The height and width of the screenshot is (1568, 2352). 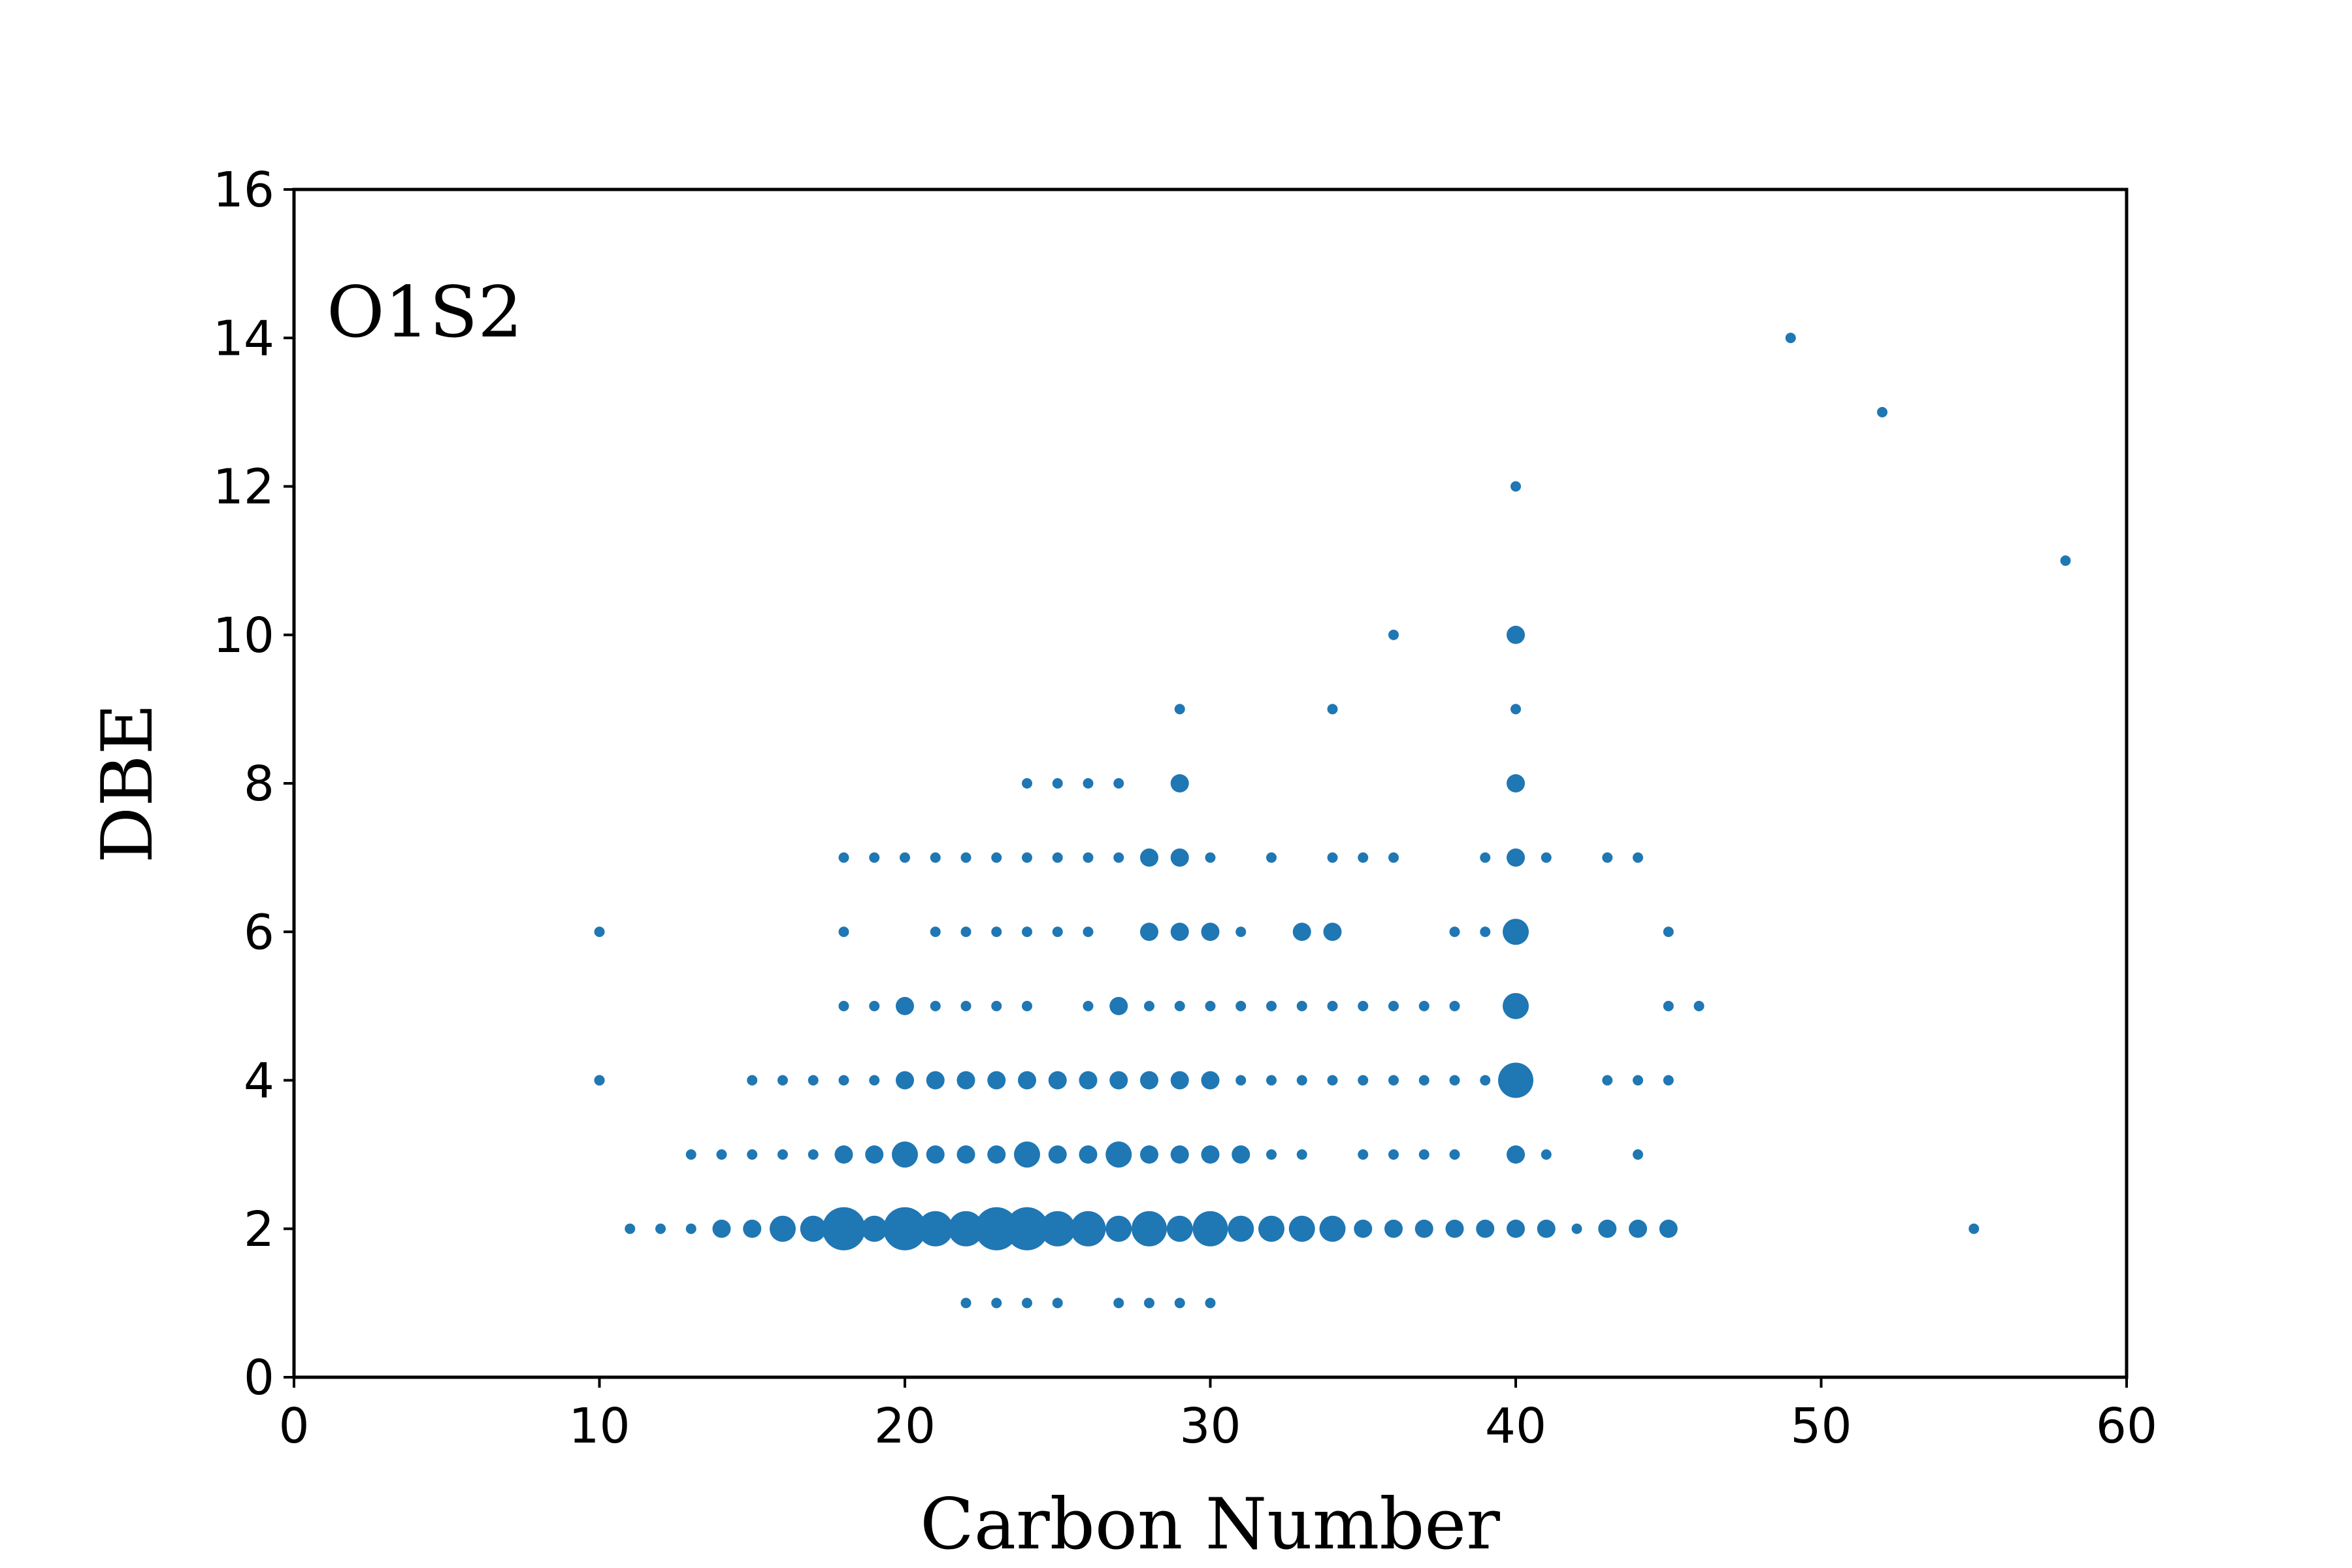 I want to click on y-tick-label: 0, so click(x=259, y=1378).